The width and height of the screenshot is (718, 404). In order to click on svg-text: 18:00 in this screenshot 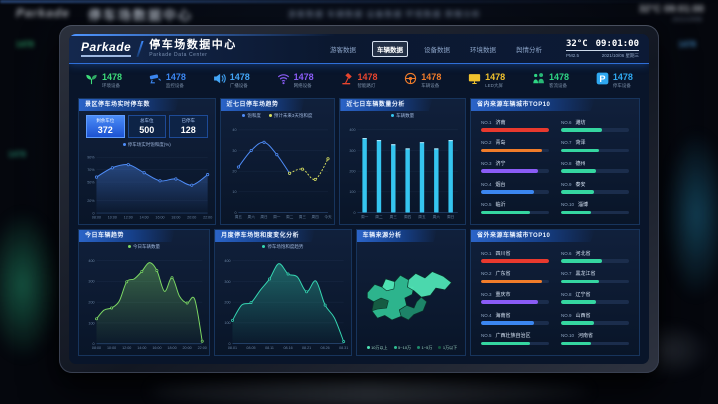, I will do `click(175, 217)`.